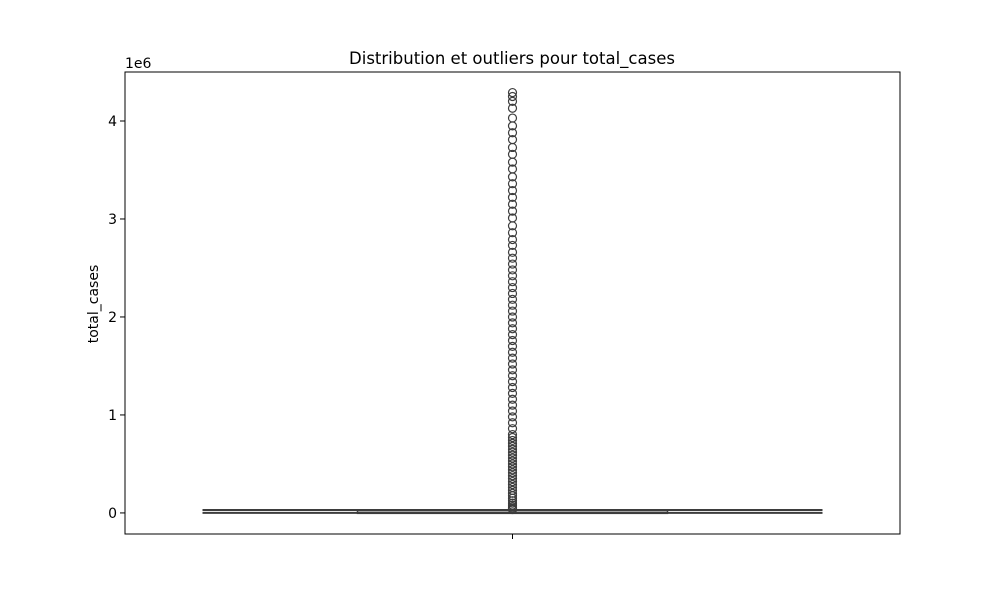  What do you see at coordinates (94, 304) in the screenshot?
I see `y-axis-label: total_cases` at bounding box center [94, 304].